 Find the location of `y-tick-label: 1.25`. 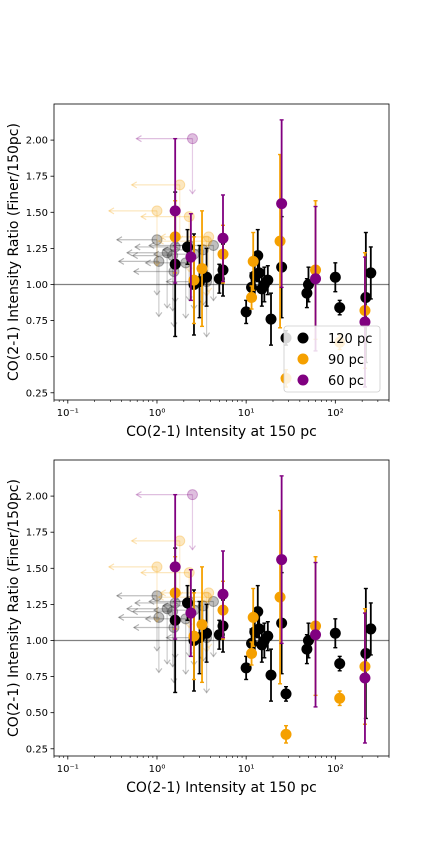

y-tick-label: 1.25 is located at coordinates (37, 605).